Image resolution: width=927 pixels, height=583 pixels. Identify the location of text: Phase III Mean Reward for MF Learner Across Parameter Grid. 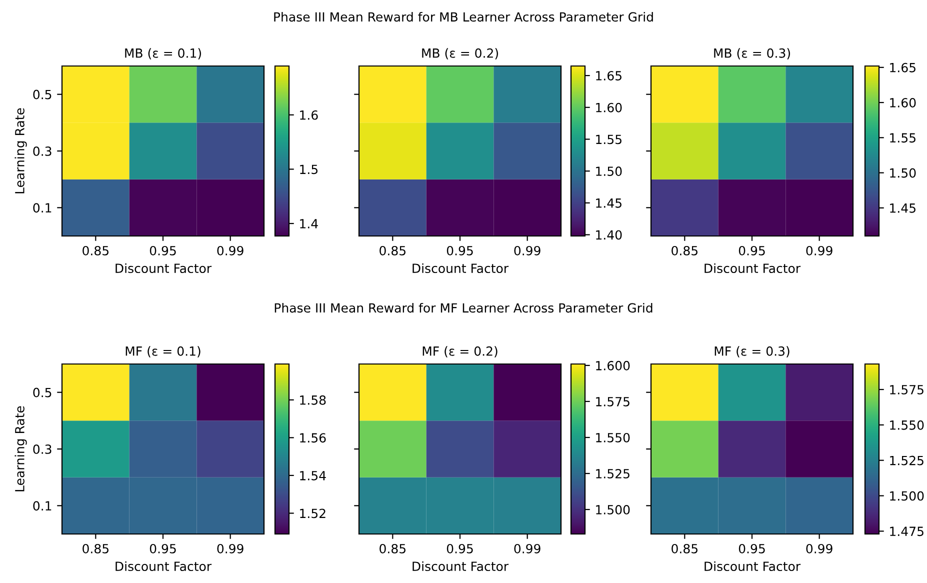
(463, 307).